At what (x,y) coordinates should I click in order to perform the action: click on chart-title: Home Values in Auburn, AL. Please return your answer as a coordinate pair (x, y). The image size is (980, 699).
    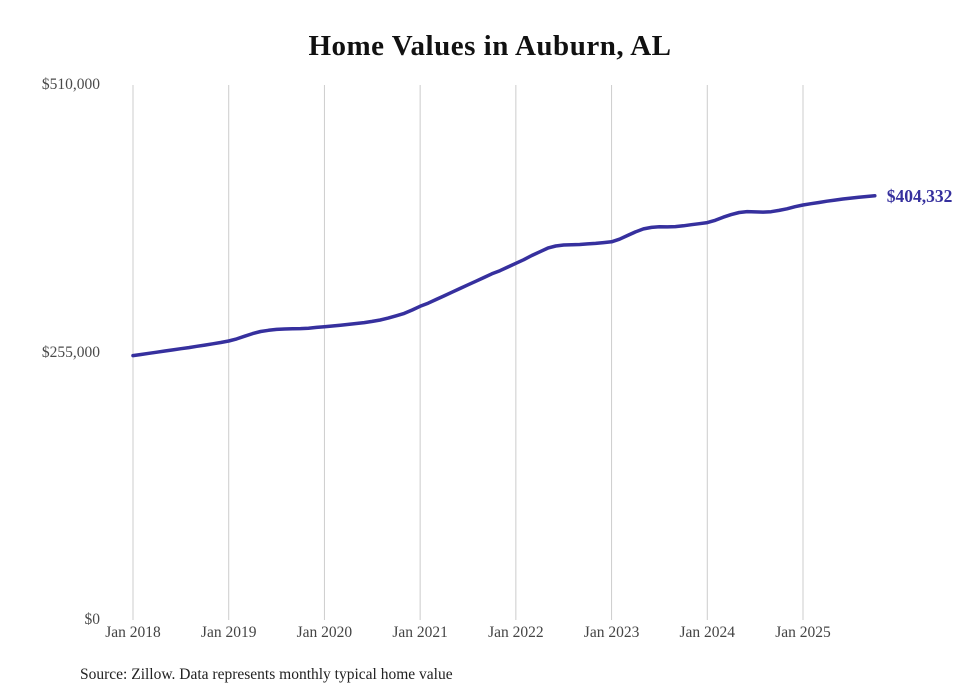
    Looking at the image, I should click on (490, 46).